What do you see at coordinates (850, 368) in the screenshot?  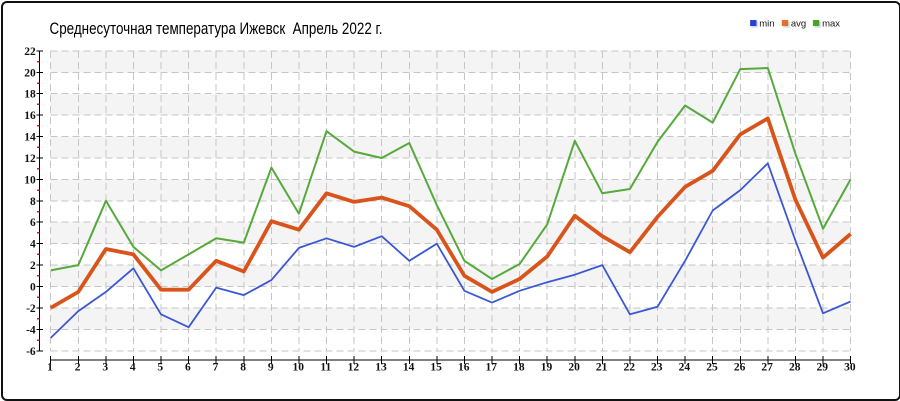 I see `svg-text: 30` at bounding box center [850, 368].